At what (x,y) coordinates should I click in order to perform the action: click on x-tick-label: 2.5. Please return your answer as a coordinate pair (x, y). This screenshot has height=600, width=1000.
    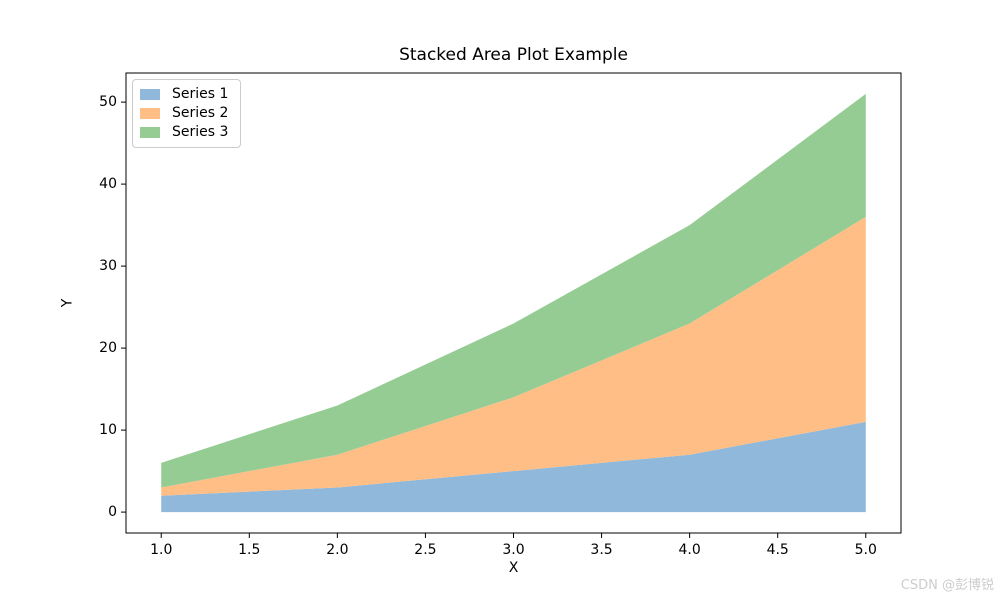
    Looking at the image, I should click on (425, 550).